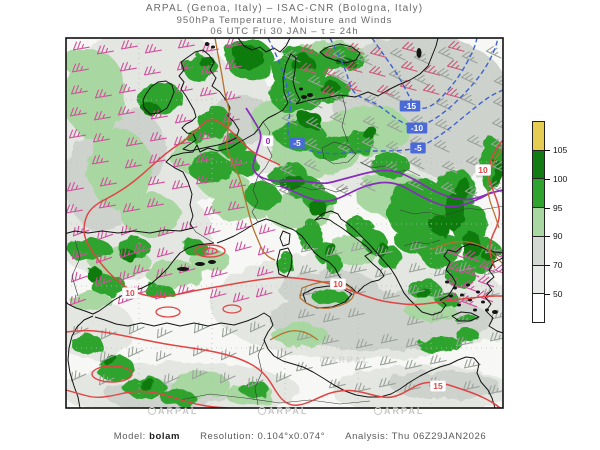 The image size is (600, 450). I want to click on colorbar-scale, so click(538, 222).